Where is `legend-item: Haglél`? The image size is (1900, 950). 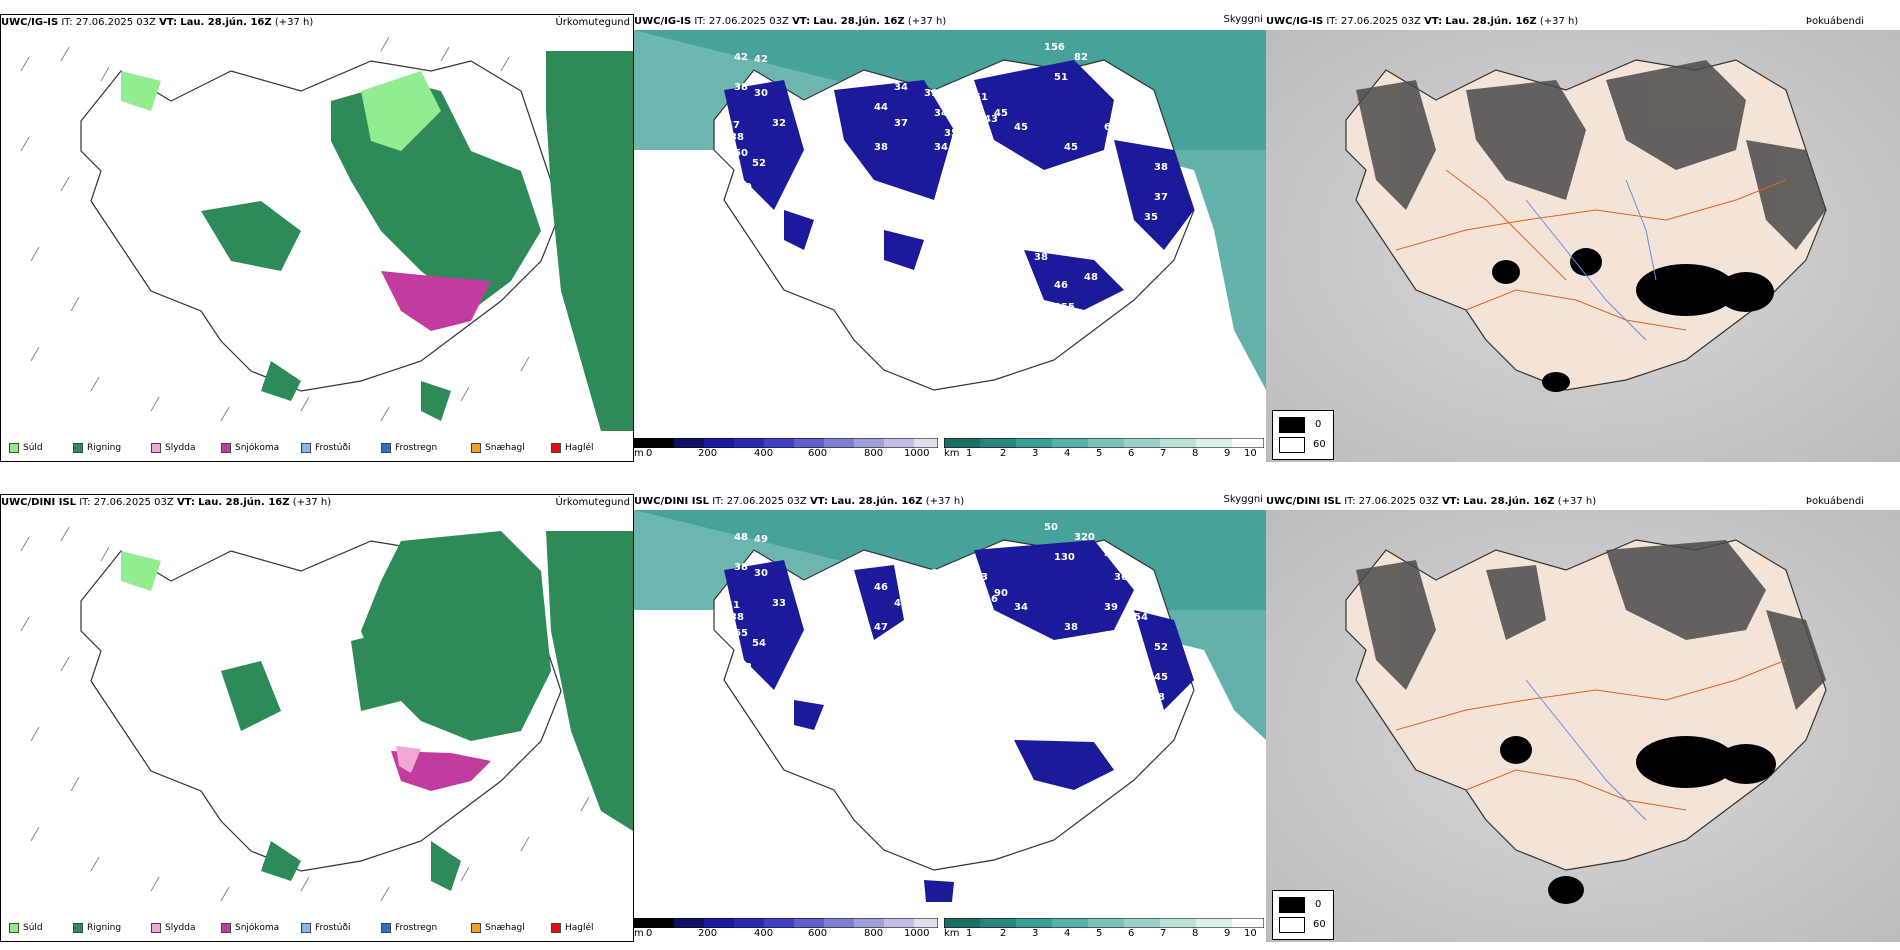
legend-item: Haglél is located at coordinates (572, 448).